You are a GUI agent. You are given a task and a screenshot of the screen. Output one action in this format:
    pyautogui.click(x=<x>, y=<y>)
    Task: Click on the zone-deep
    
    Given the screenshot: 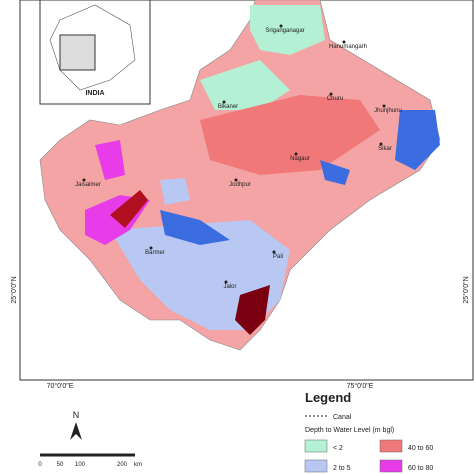 What is the action you would take?
    pyautogui.click(x=290, y=135)
    